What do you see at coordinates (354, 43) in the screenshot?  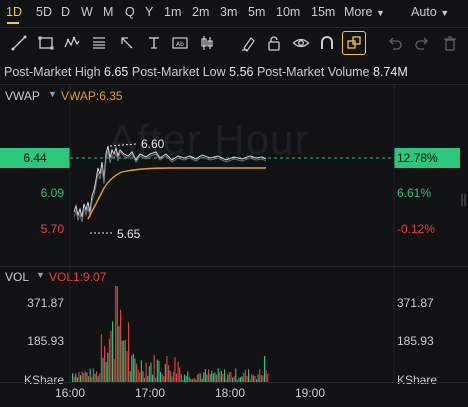 I see `layers-icon` at bounding box center [354, 43].